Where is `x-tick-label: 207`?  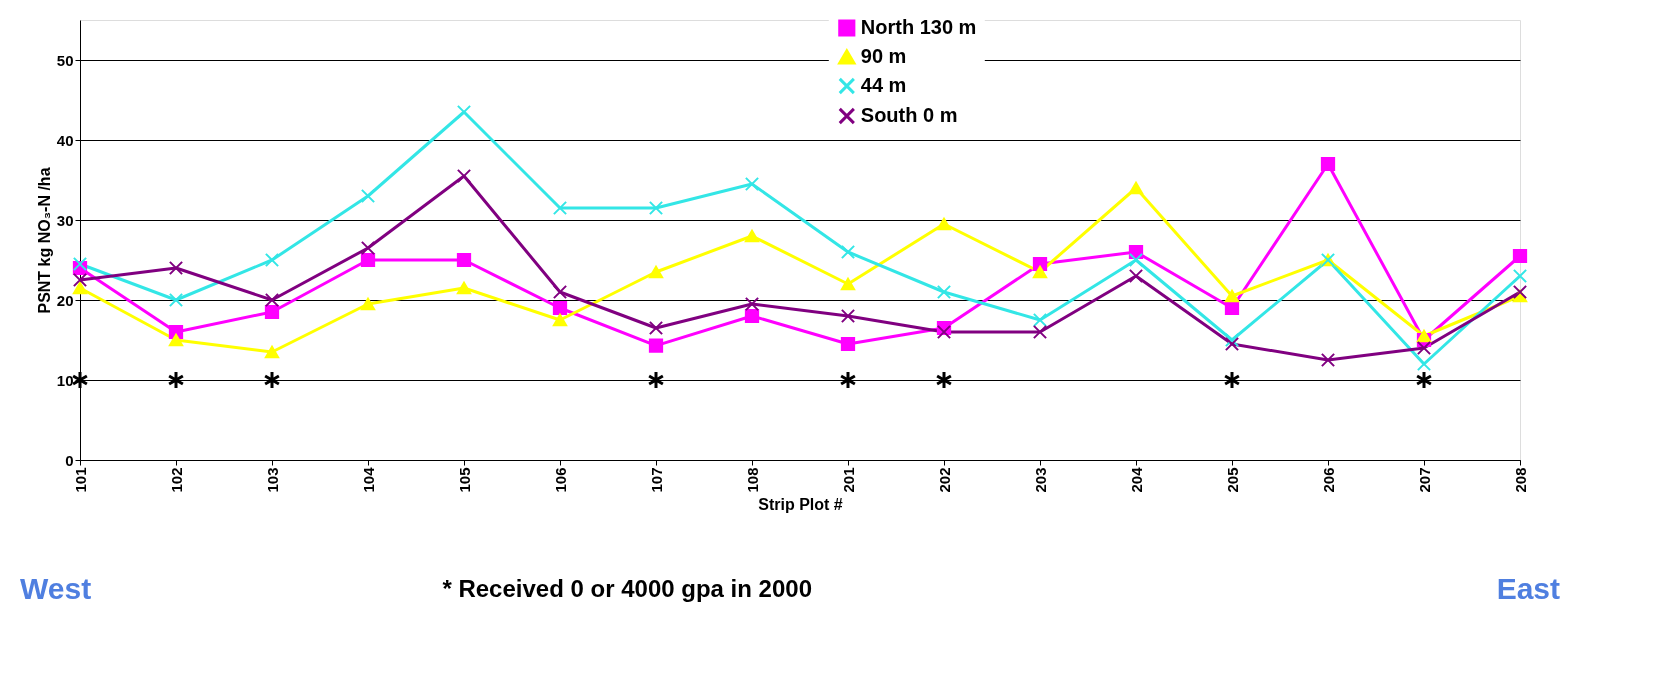 x-tick-label: 207 is located at coordinates (1424, 480).